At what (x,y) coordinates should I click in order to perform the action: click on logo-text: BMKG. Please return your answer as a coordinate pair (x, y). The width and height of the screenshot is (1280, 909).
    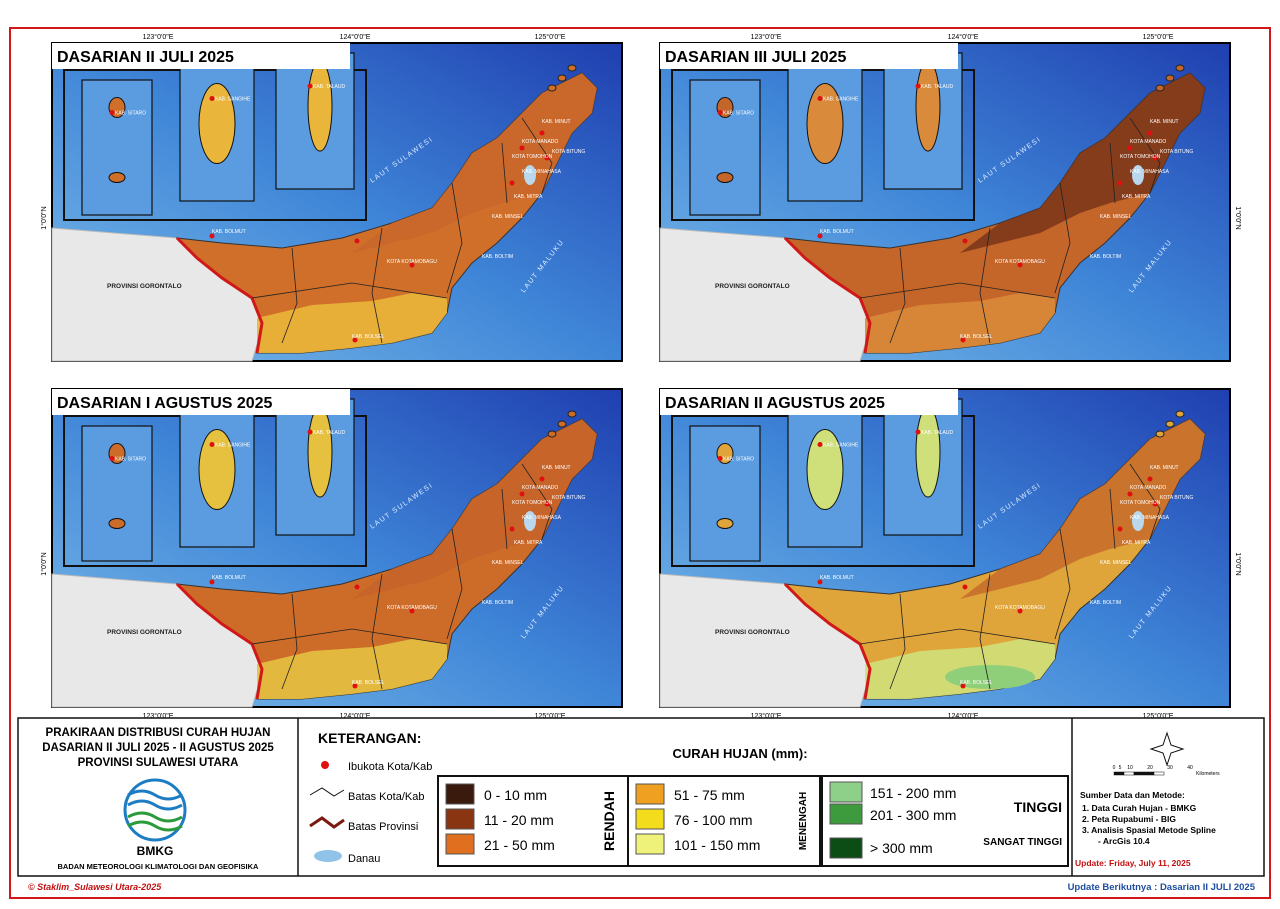
    Looking at the image, I should click on (155, 851).